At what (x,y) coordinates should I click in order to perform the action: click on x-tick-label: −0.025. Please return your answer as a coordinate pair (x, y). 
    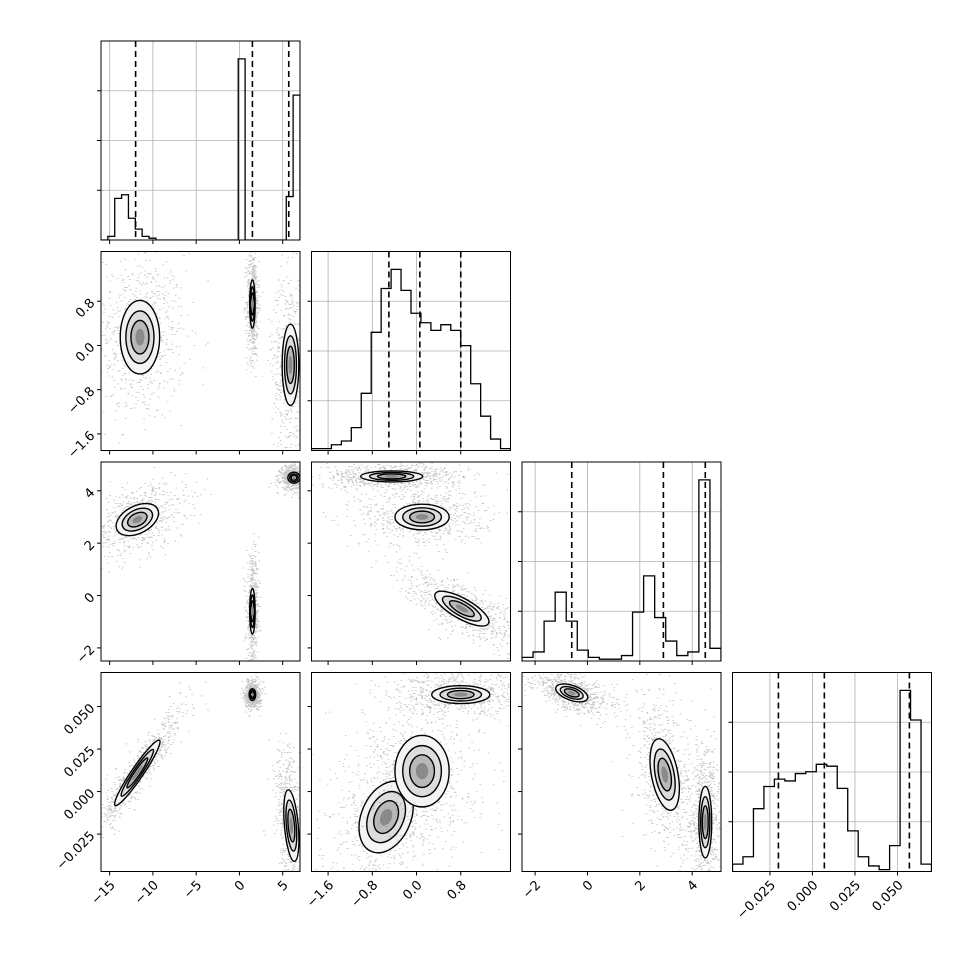
    Looking at the image, I should click on (756, 900).